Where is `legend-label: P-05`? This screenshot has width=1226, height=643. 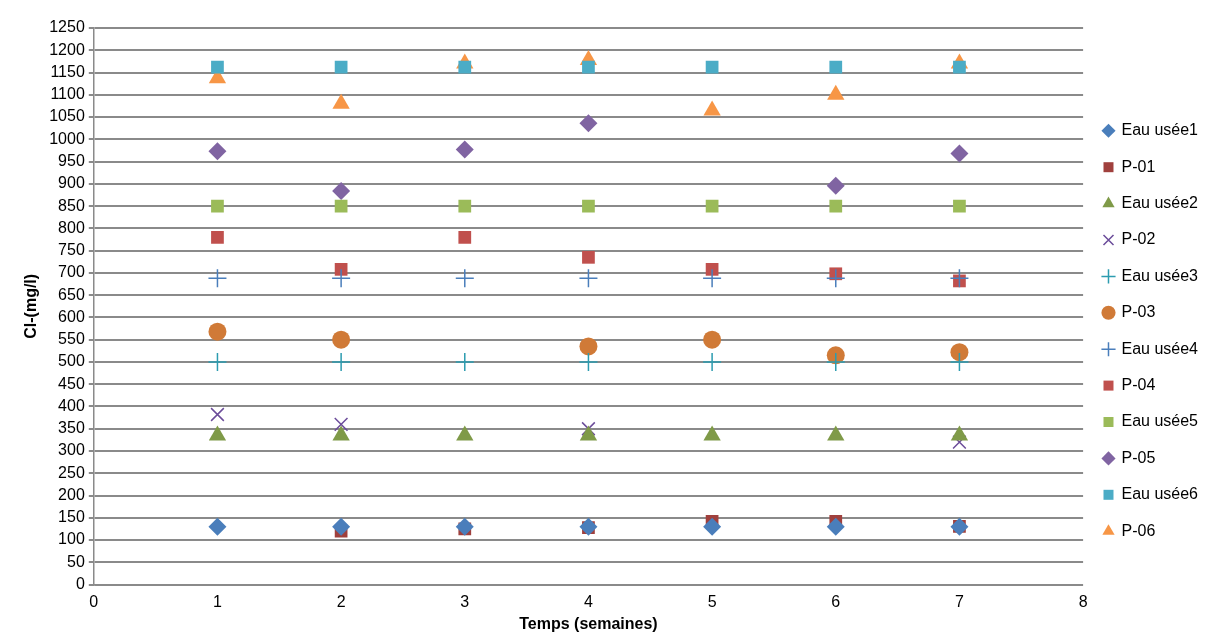 legend-label: P-05 is located at coordinates (1138, 457).